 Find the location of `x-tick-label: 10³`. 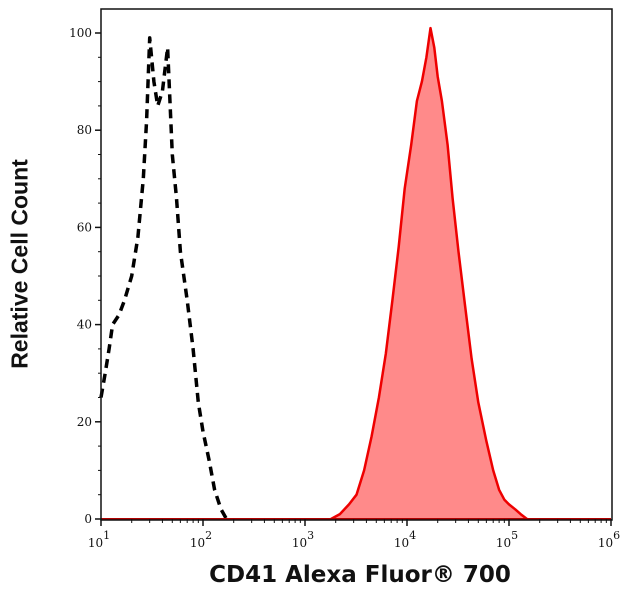

x-tick-label: 10³ is located at coordinates (303, 539).